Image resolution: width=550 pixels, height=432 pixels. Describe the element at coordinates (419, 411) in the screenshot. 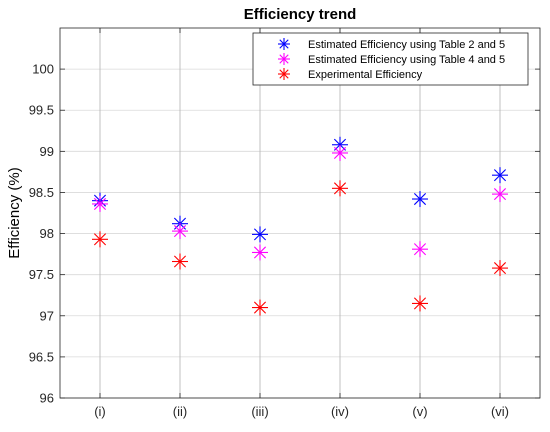

I see `x-tick-label: (v)` at that location.